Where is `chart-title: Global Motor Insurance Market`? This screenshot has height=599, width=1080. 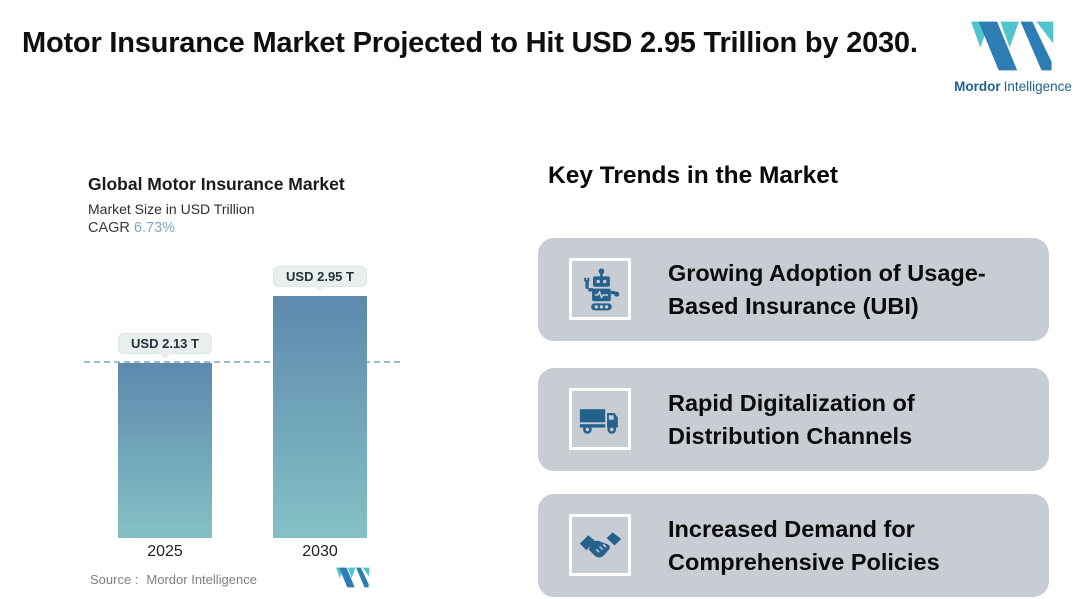
chart-title: Global Motor Insurance Market is located at coordinates (216, 184).